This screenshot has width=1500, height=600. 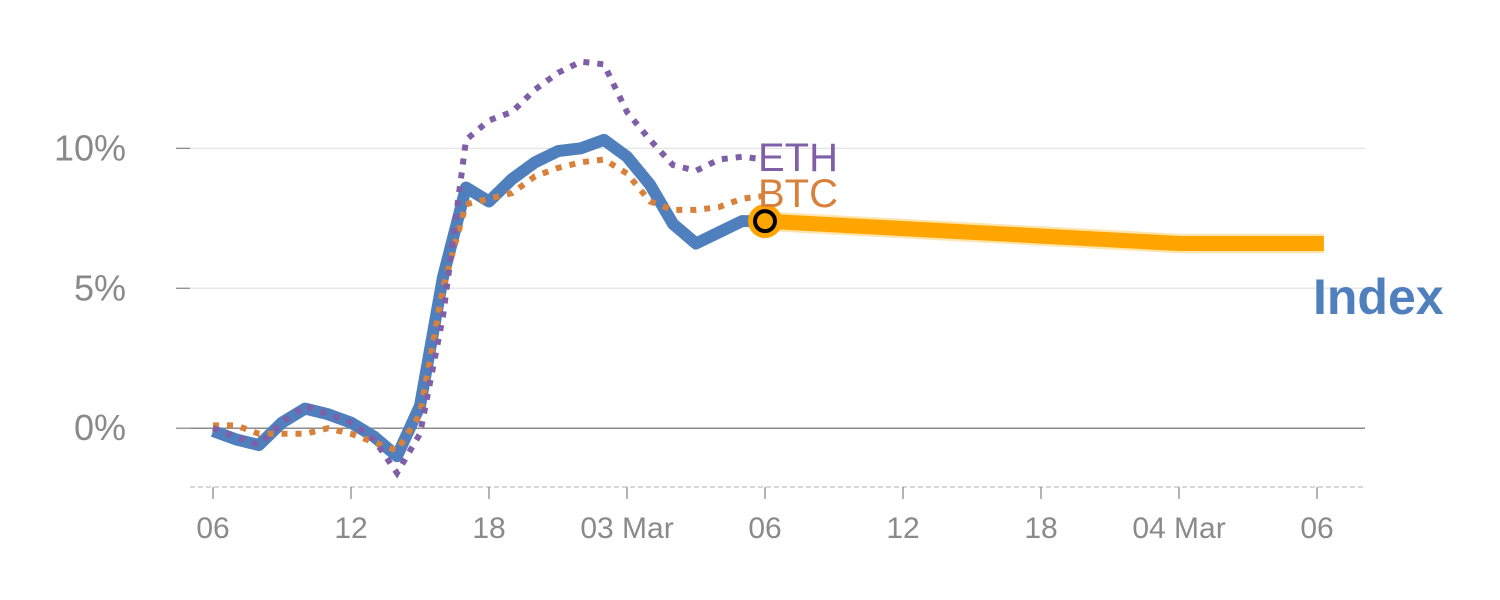 What do you see at coordinates (1044, 232) in the screenshot?
I see `forecast-line` at bounding box center [1044, 232].